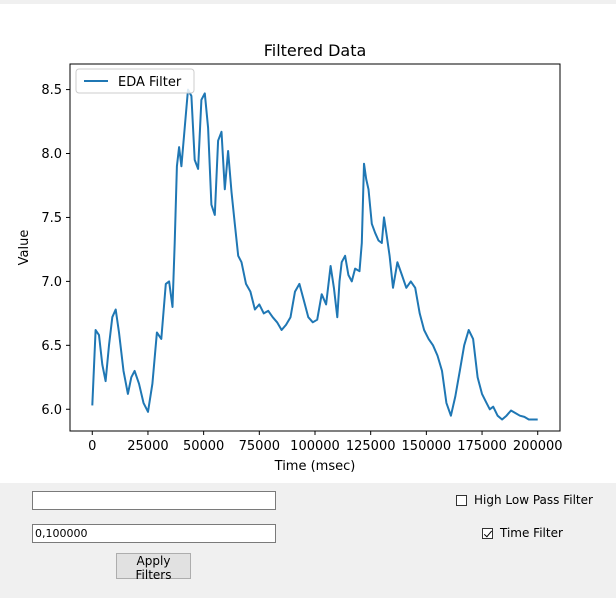  I want to click on y-tick-label: 8.0, so click(51, 154).